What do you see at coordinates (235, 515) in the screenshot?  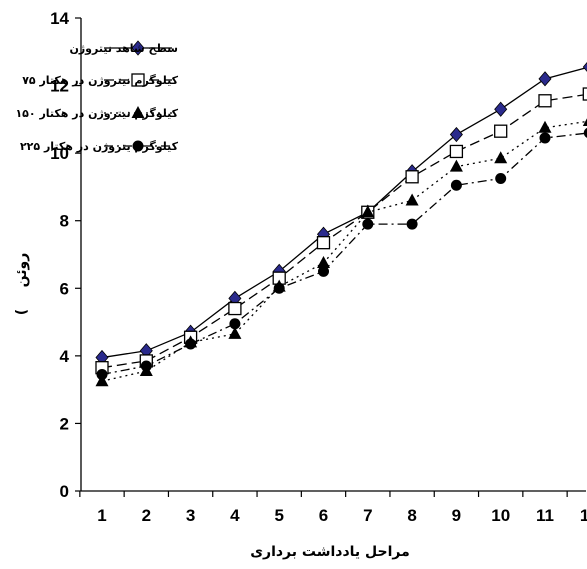 I see `x-tick-label: 4` at bounding box center [235, 515].